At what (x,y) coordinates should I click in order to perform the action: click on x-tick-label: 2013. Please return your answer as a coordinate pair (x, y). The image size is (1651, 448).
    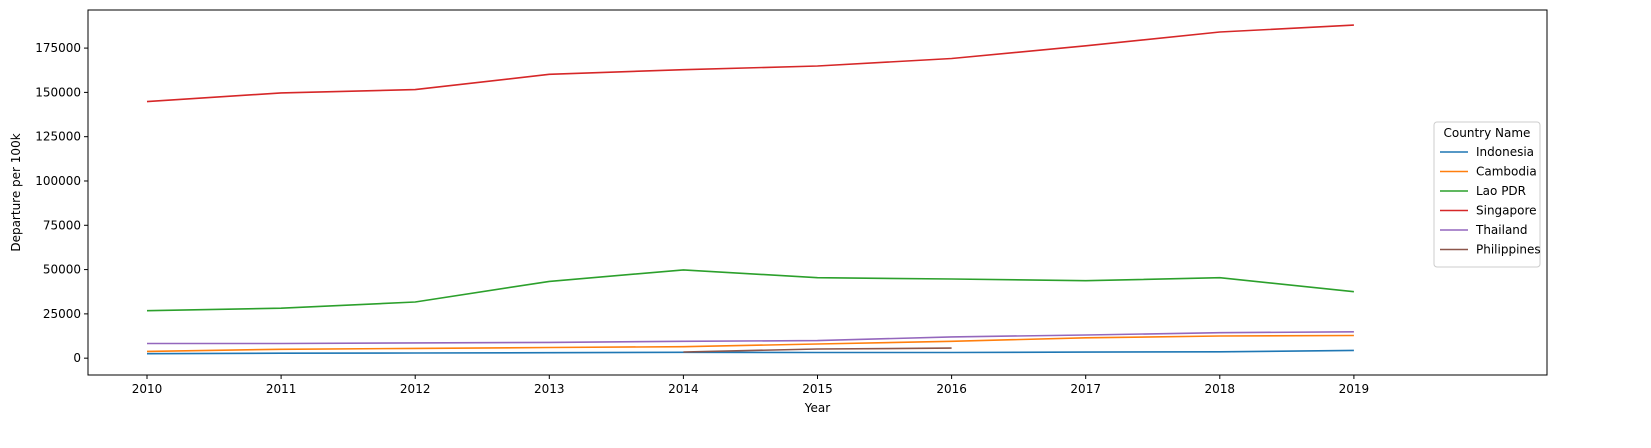
    Looking at the image, I should click on (549, 389).